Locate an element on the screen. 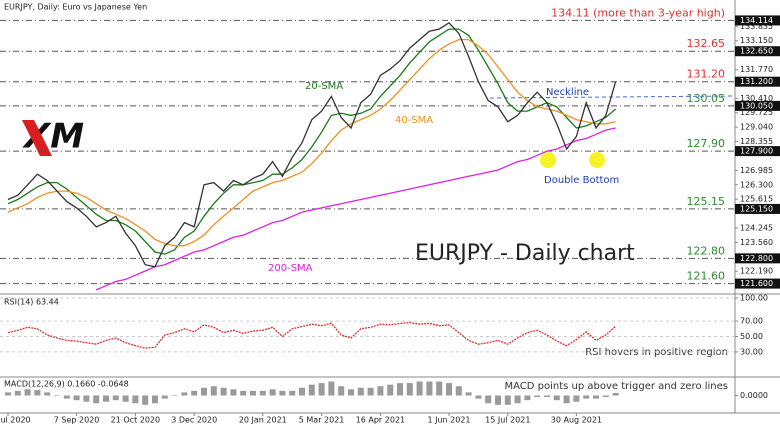 Image resolution: width=780 pixels, height=426 pixels. x-tick-label: 15 Jul 2021 is located at coordinates (507, 420).